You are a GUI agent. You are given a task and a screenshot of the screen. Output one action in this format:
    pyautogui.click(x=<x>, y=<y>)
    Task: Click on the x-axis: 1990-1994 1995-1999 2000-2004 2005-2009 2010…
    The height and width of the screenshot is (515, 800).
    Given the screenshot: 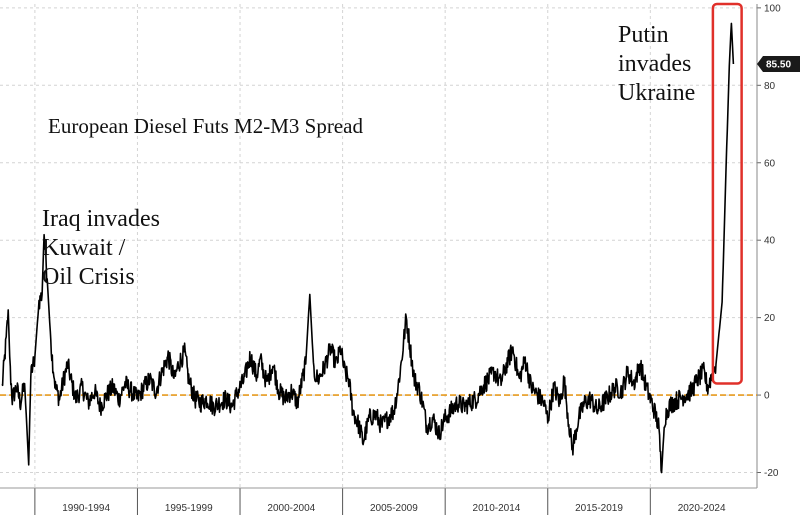 What is the action you would take?
    pyautogui.click(x=378, y=501)
    